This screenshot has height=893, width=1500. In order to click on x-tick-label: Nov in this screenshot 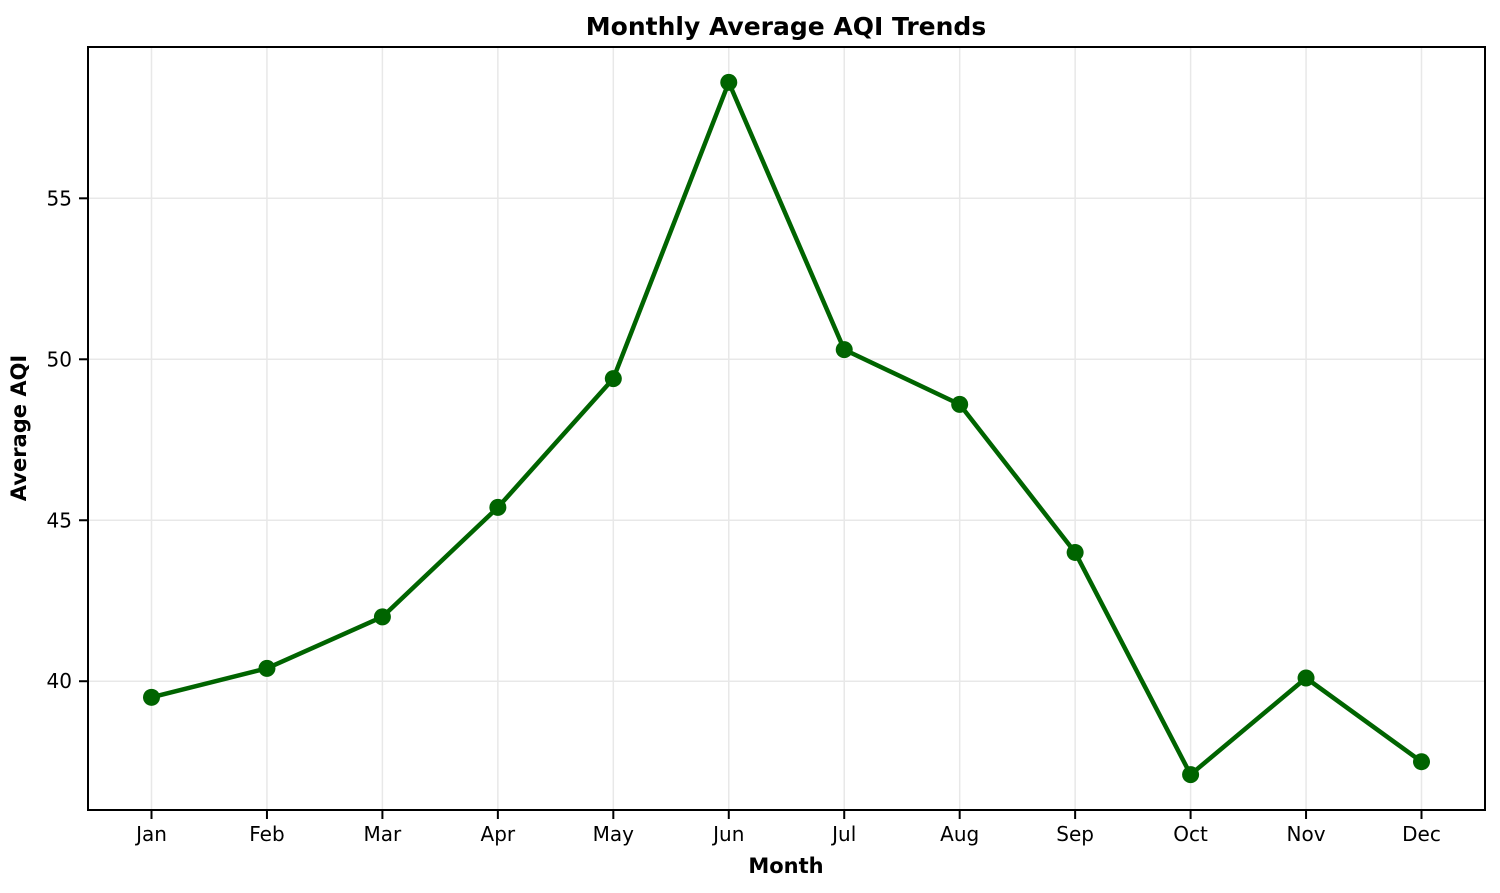, I will do `click(1306, 834)`.